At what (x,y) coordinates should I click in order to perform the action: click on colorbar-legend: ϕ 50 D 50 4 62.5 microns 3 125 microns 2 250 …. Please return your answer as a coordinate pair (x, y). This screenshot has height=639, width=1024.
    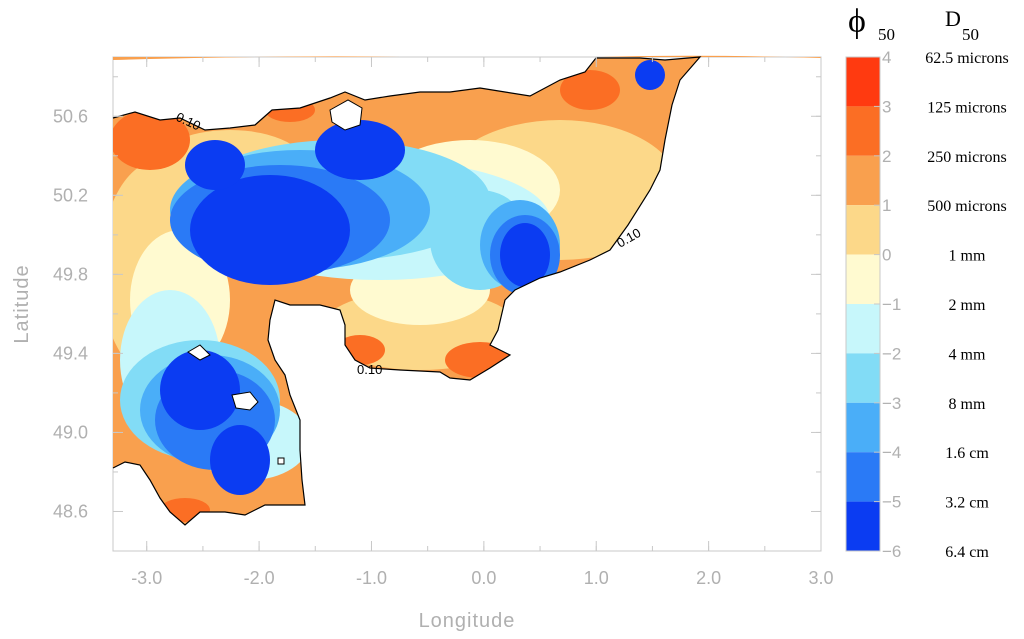
    Looking at the image, I should click on (927, 282).